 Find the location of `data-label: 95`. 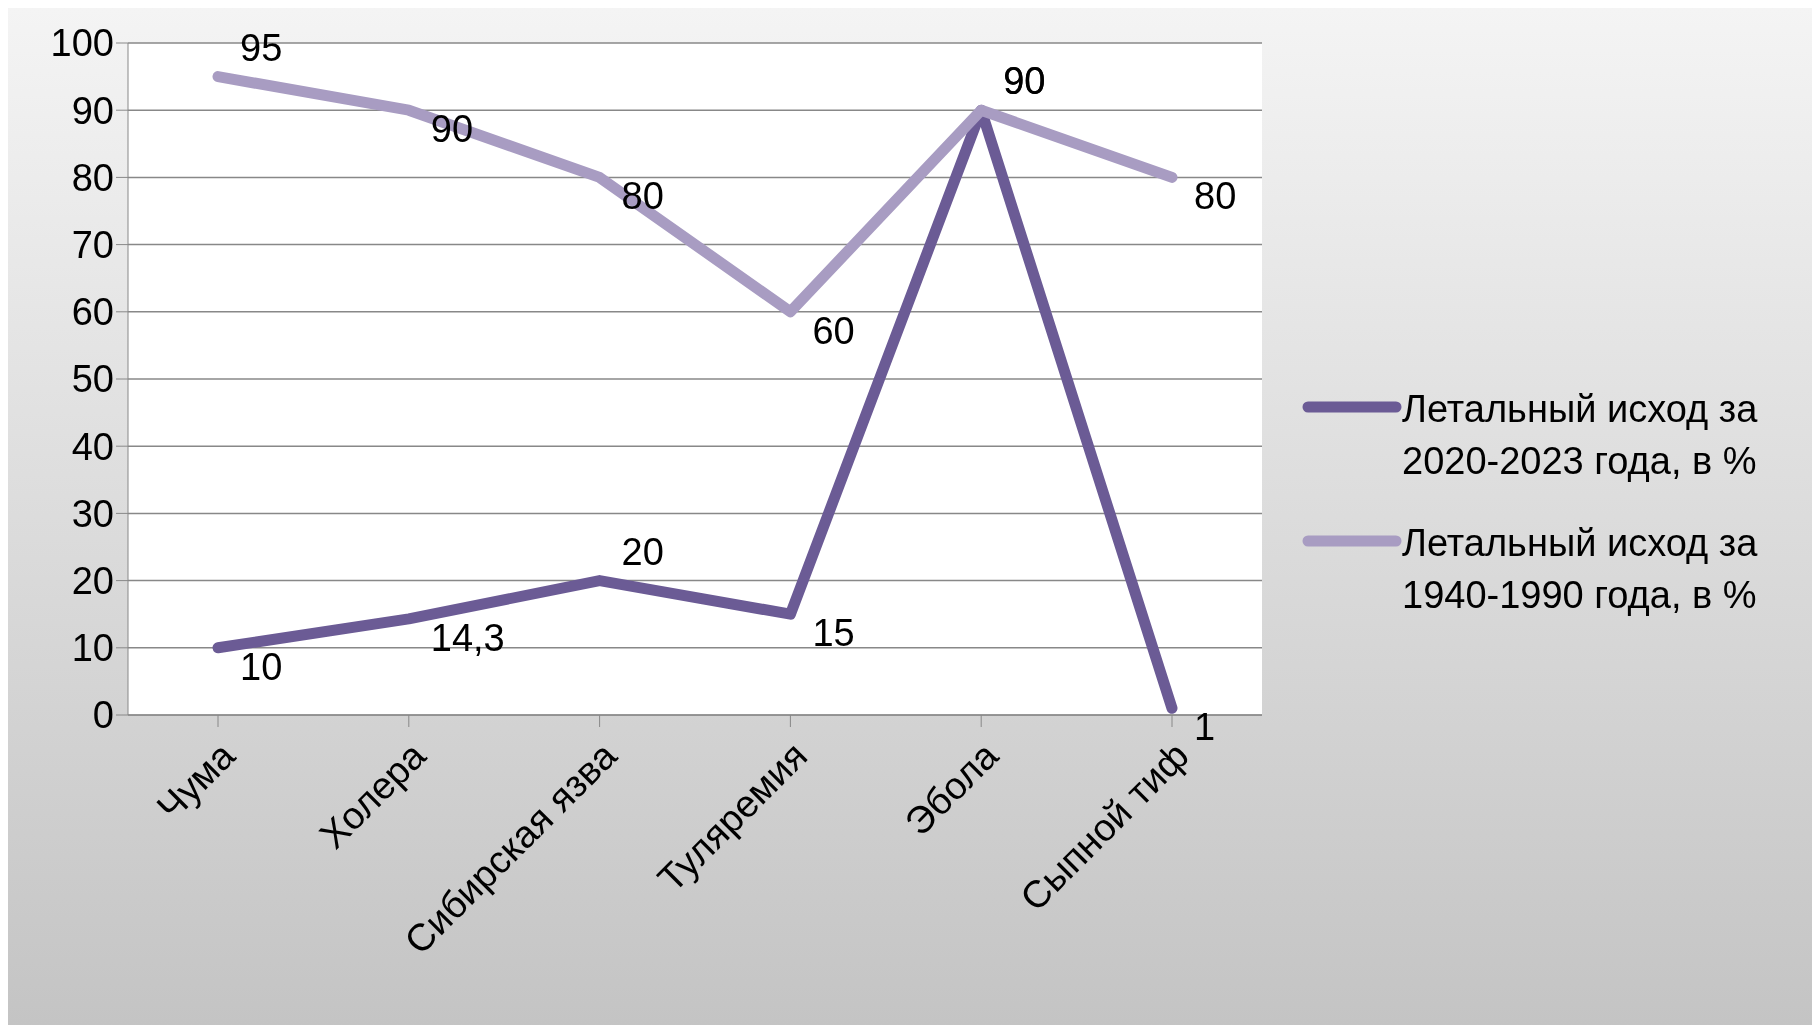

data-label: 95 is located at coordinates (261, 47).